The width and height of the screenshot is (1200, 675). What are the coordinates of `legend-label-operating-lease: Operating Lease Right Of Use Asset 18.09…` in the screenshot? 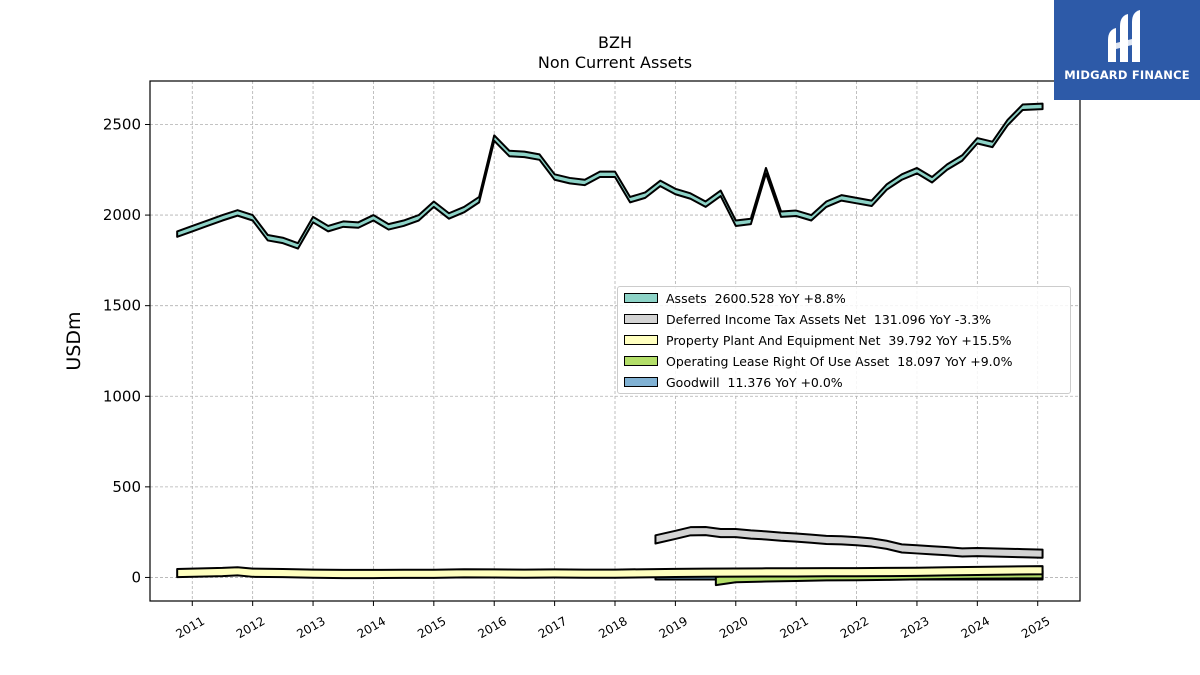 It's located at (839, 361).